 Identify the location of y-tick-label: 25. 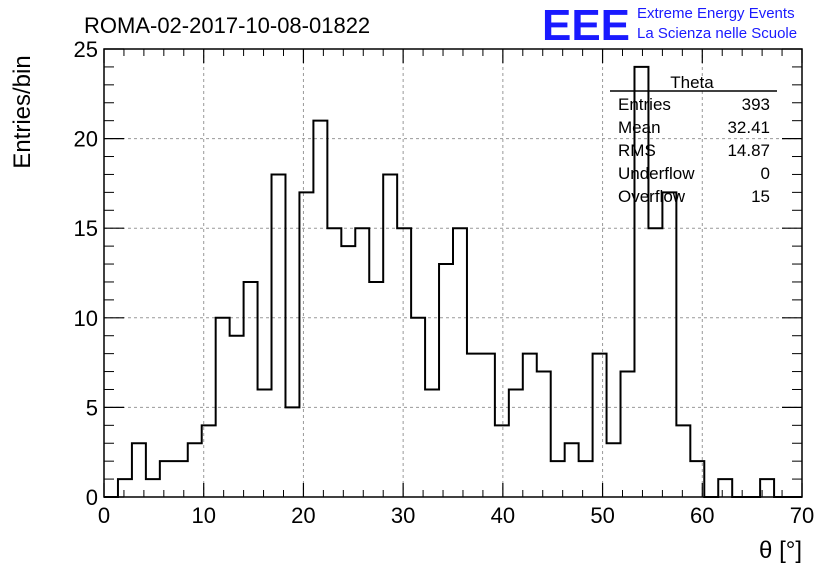
(86, 49).